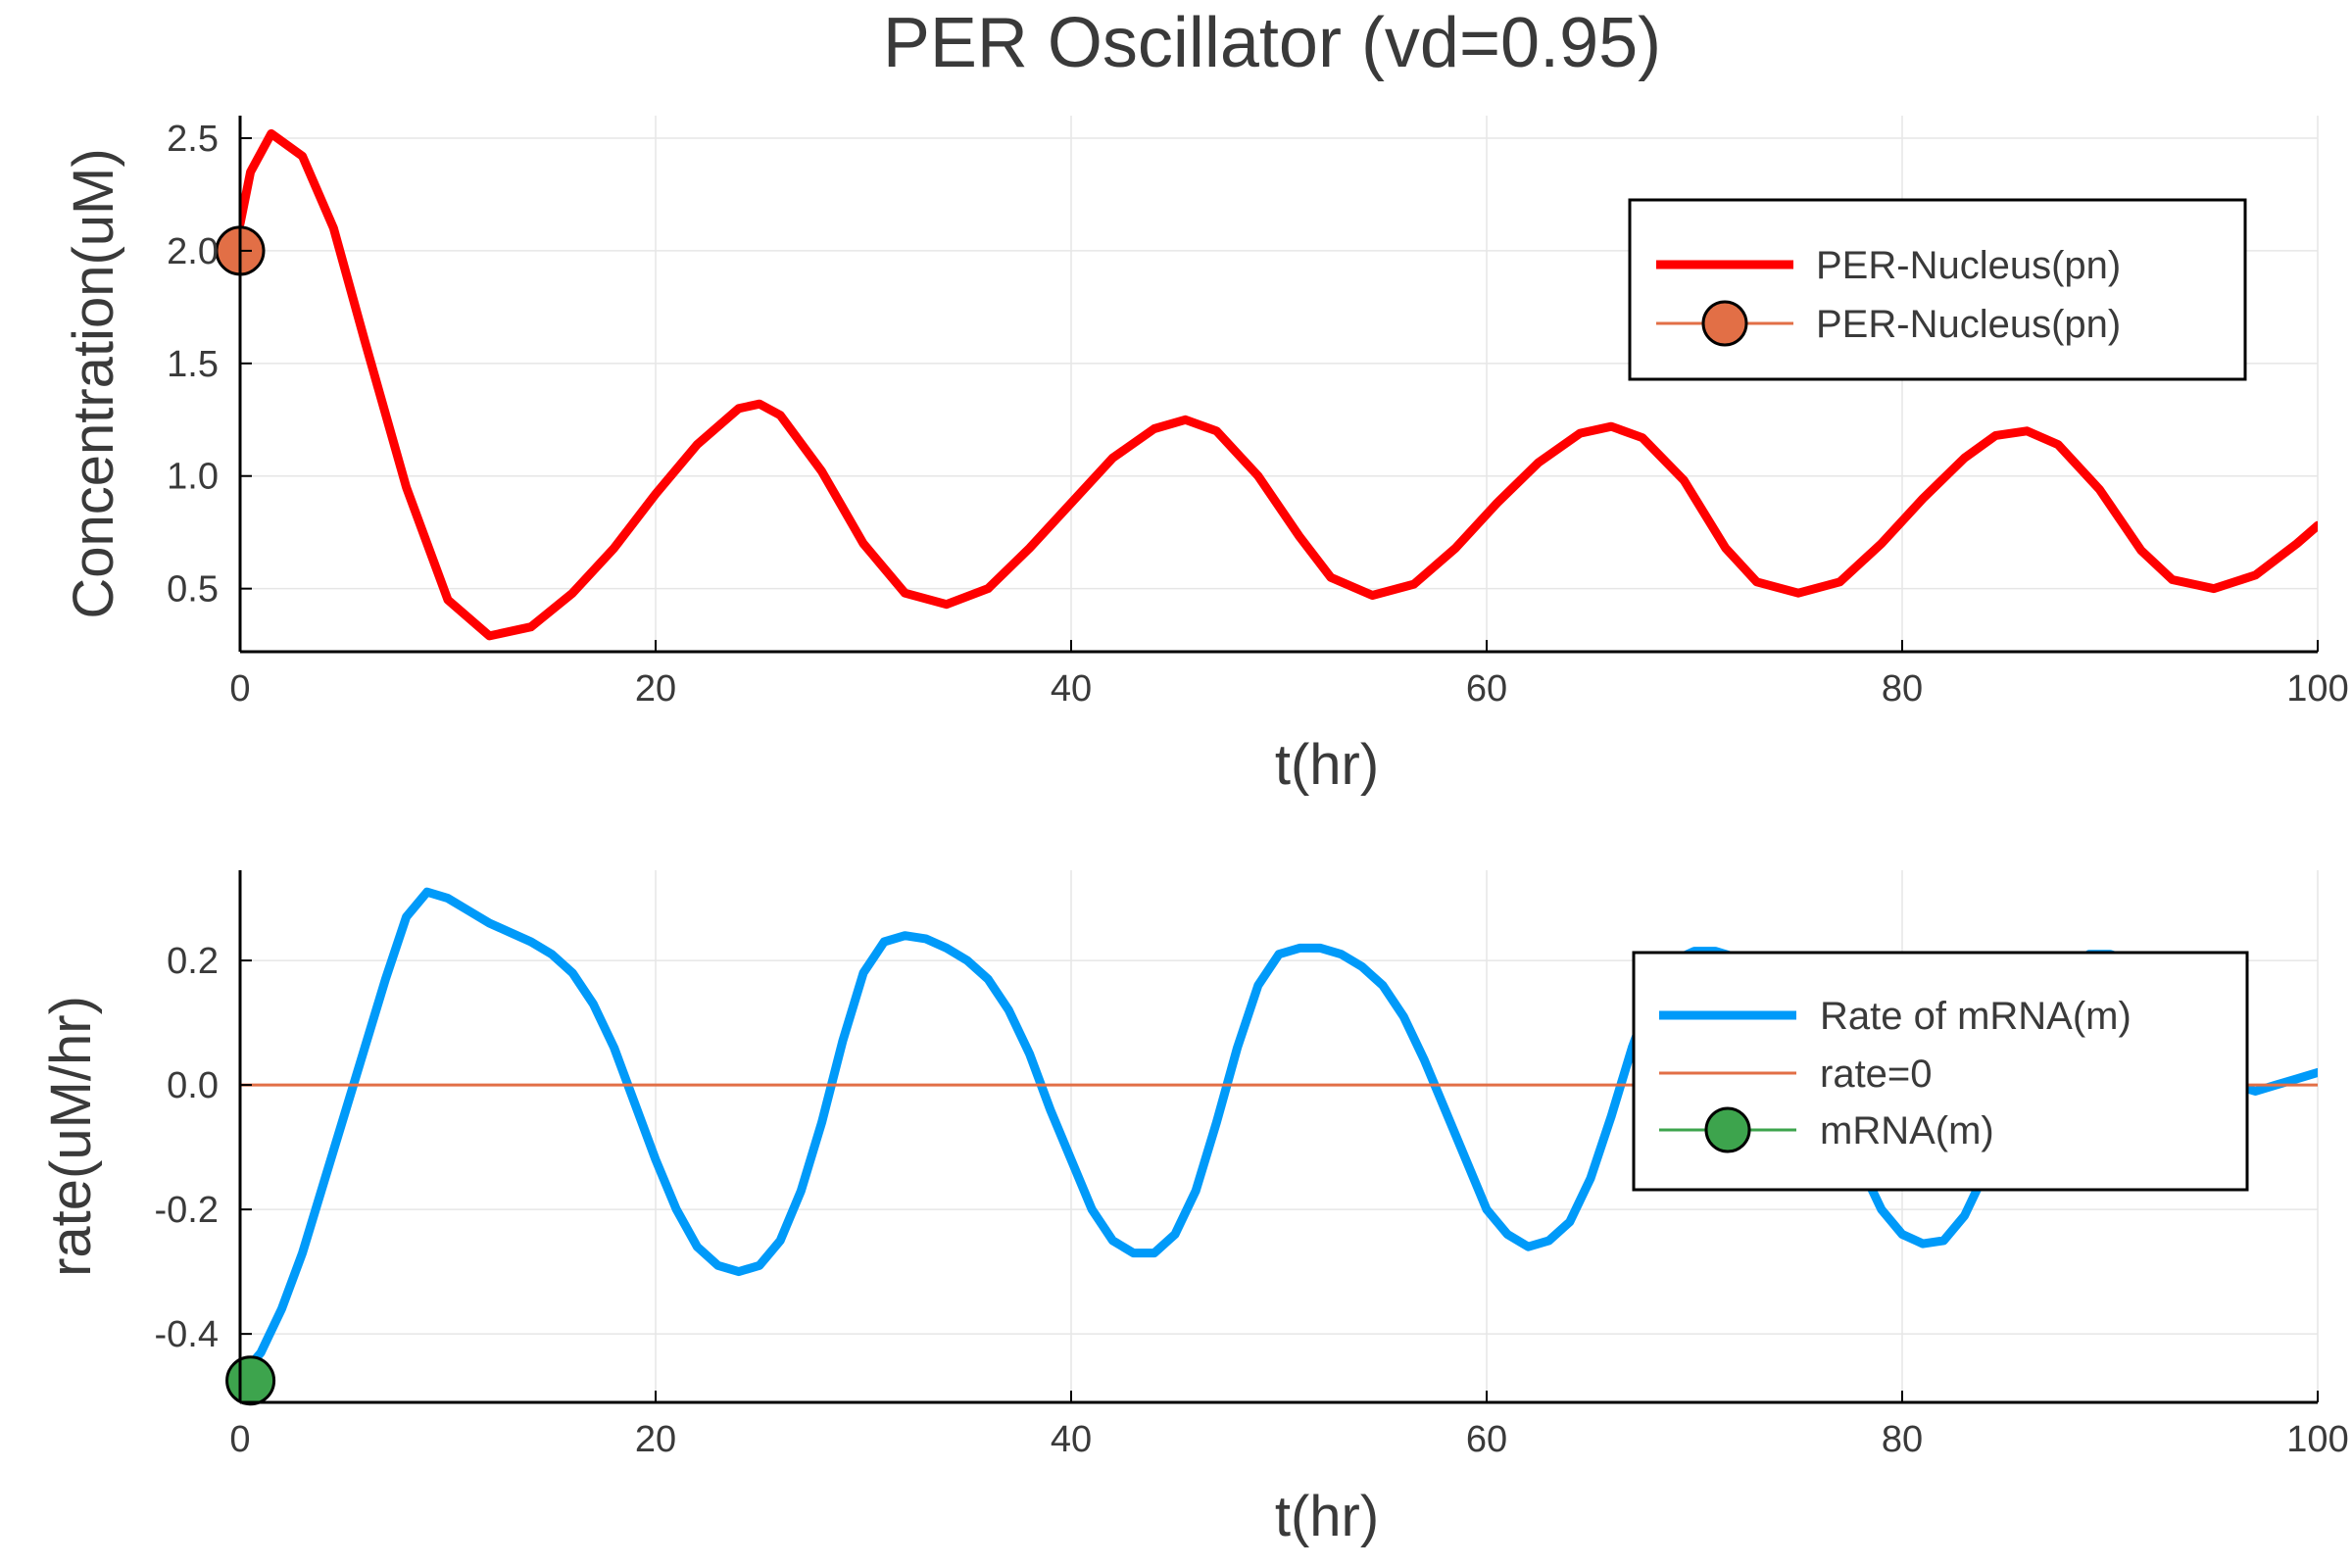 This screenshot has height=1568, width=2352. Describe the element at coordinates (250, 1380) in the screenshot. I see `series-marker-mrna-m-` at that location.